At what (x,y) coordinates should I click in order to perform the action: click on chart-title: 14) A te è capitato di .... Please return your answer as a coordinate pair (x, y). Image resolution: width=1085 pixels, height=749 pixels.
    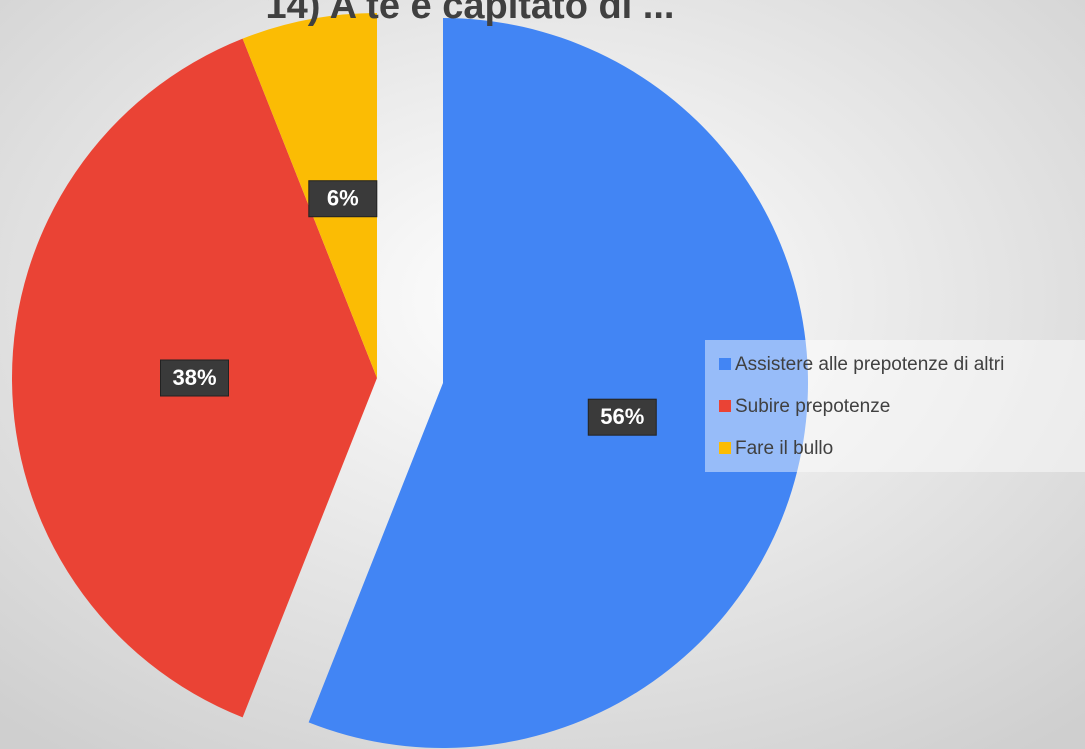
    Looking at the image, I should click on (470, 13).